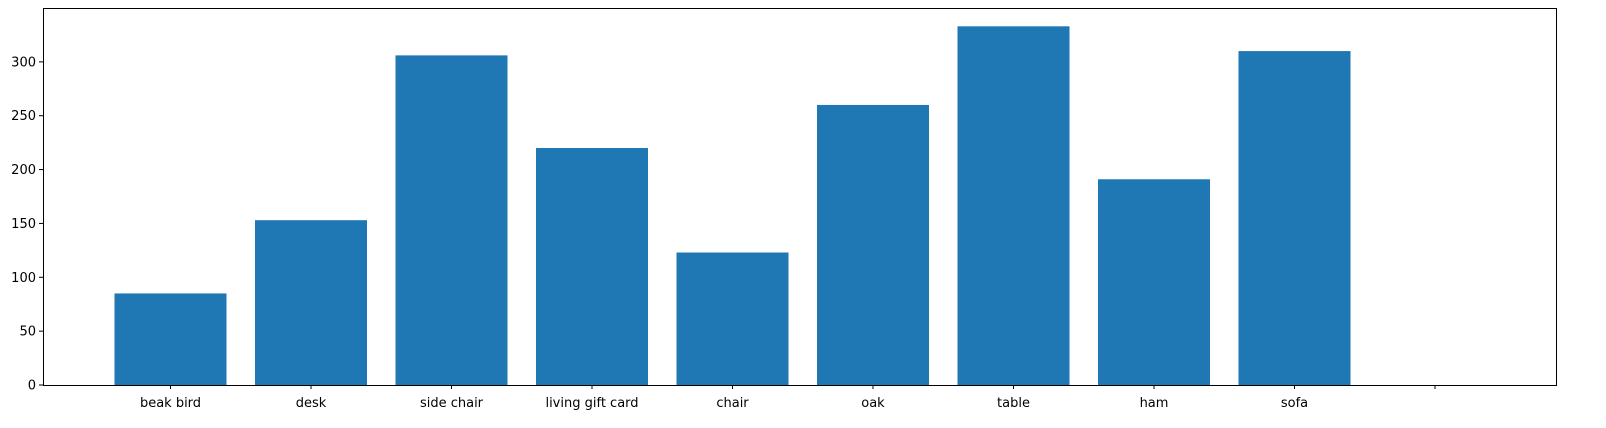 This screenshot has height=428, width=1606. I want to click on x-tick-label: beak bird, so click(170, 403).